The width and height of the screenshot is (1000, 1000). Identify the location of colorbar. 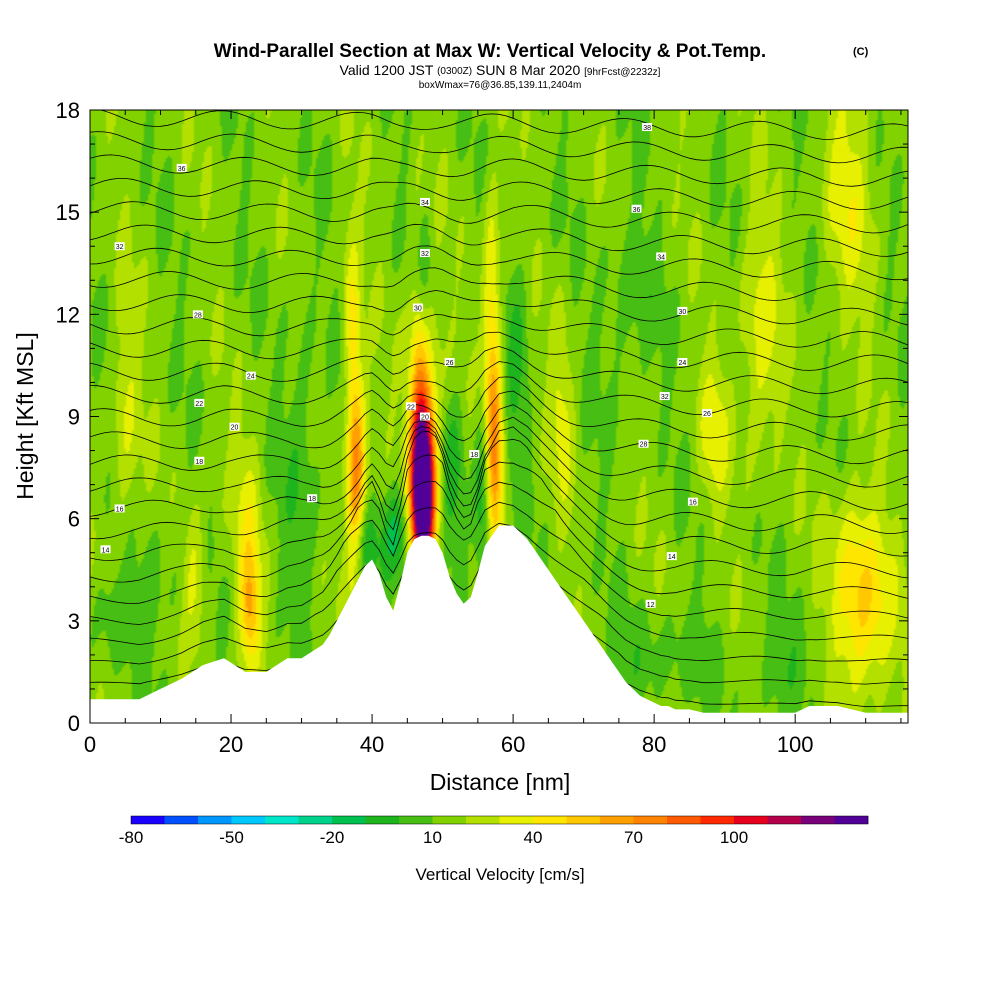
(499, 820).